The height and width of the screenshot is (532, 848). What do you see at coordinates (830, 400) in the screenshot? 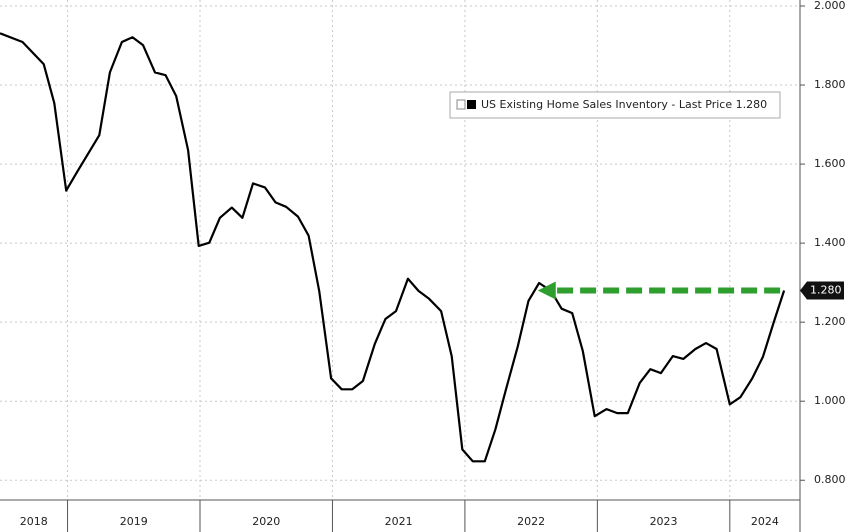
I see `y-tick-label: 1.000` at bounding box center [830, 400].